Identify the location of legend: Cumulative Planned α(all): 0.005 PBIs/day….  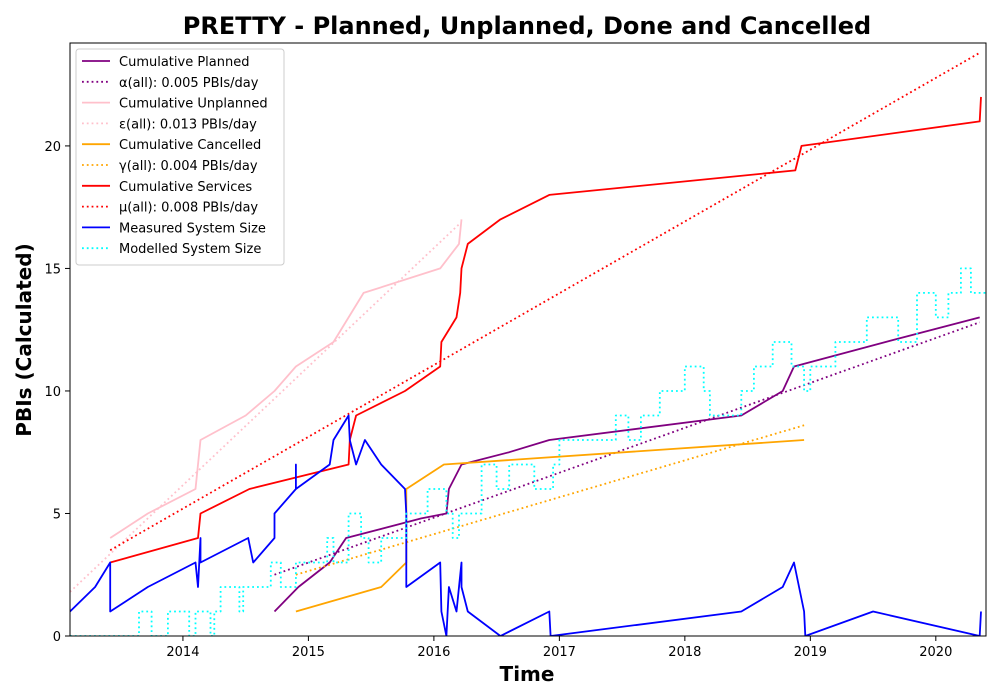
(180, 157).